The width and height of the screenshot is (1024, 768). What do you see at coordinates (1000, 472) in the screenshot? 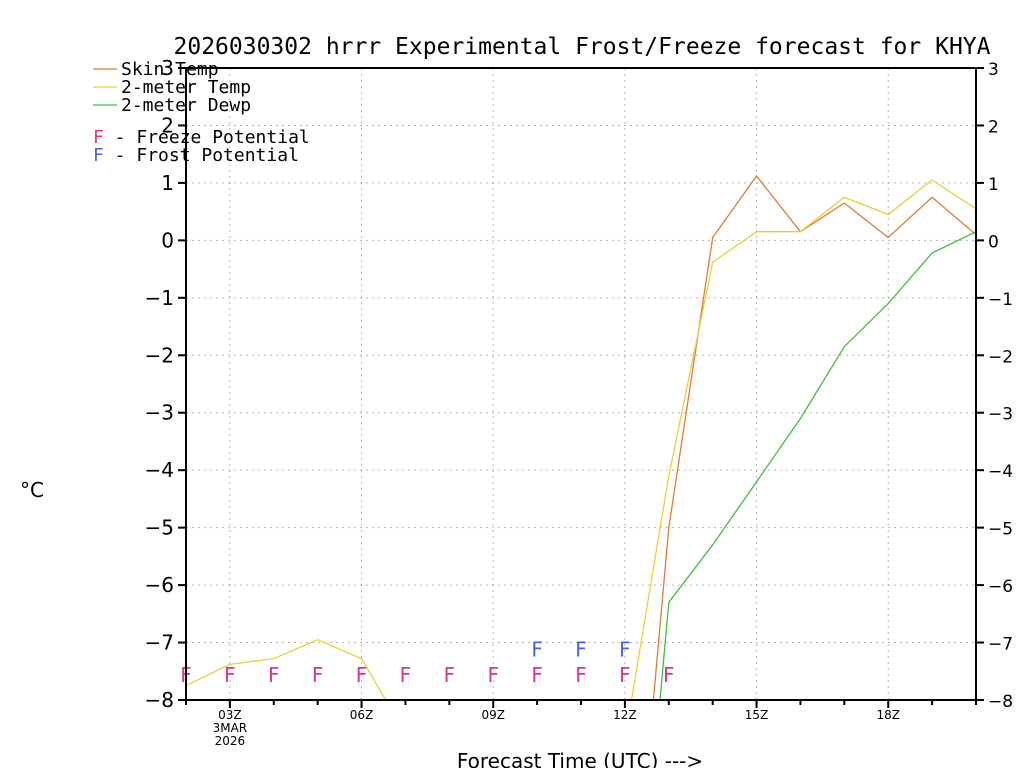
I see `y-tick-label-right: −4` at bounding box center [1000, 472].